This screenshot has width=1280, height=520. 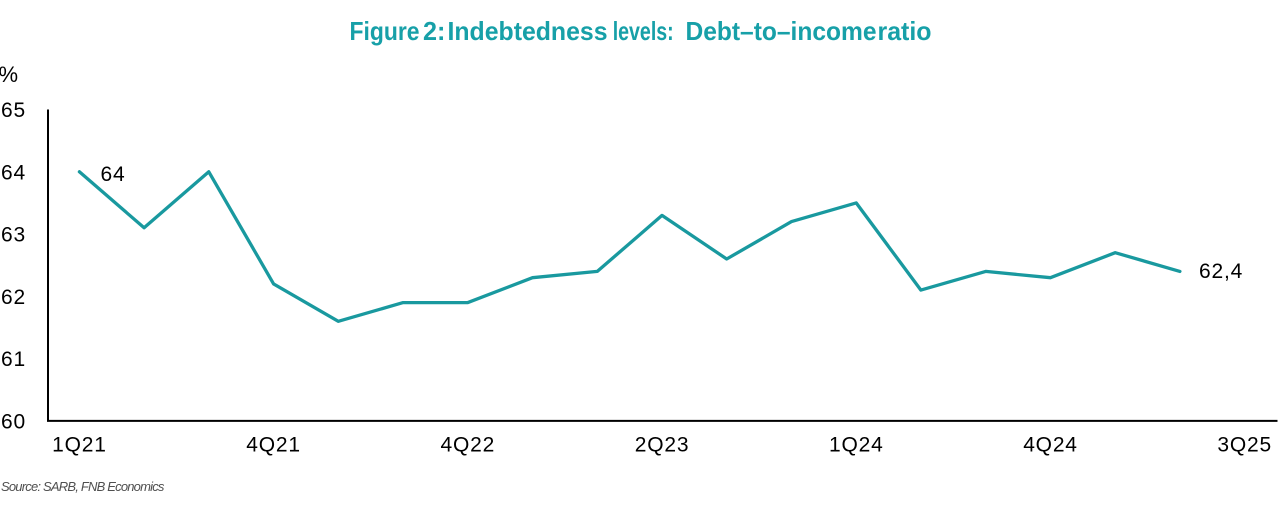 What do you see at coordinates (468, 445) in the screenshot?
I see `svg-text: 4Q22` at bounding box center [468, 445].